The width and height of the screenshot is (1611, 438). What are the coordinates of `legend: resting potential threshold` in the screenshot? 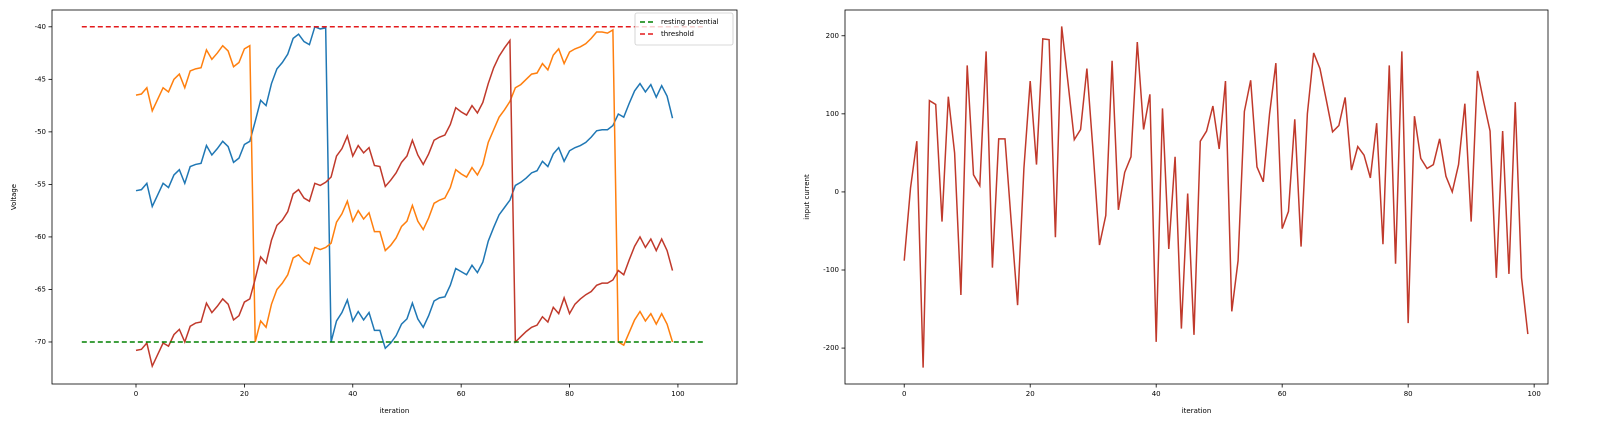 It's located at (684, 29).